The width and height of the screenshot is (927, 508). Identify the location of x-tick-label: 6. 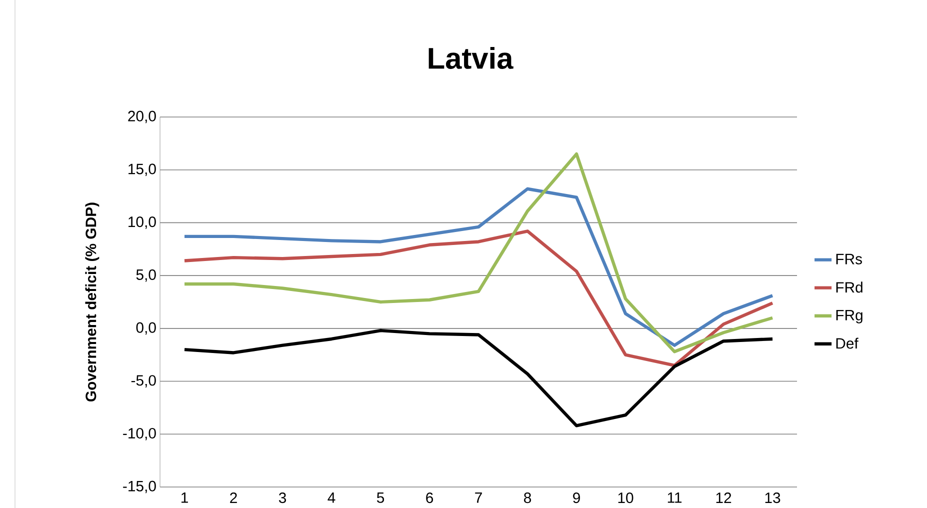
(430, 498).